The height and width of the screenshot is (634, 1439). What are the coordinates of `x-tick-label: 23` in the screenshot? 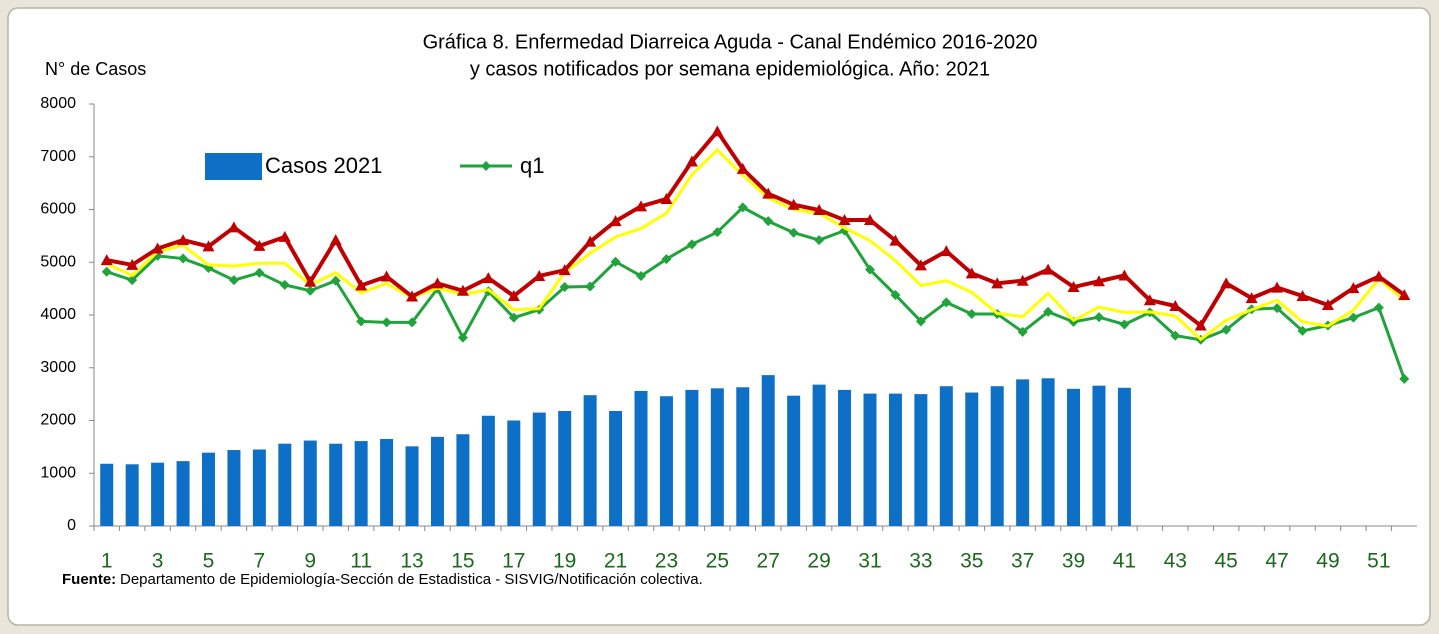 It's located at (666, 561).